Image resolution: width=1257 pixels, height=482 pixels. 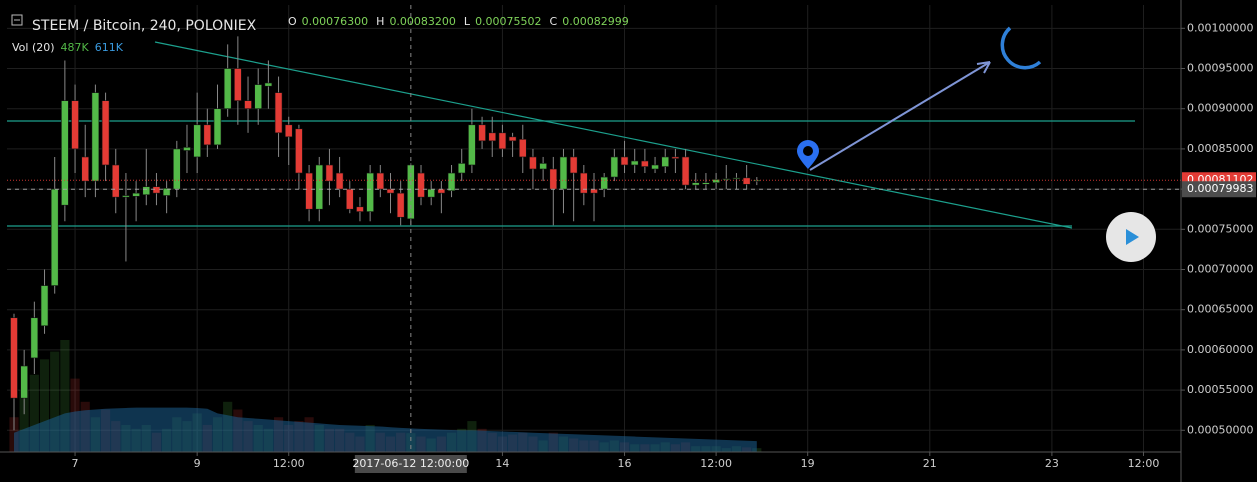 What do you see at coordinates (1052, 463) in the screenshot?
I see `x-tick-label: 23` at bounding box center [1052, 463].